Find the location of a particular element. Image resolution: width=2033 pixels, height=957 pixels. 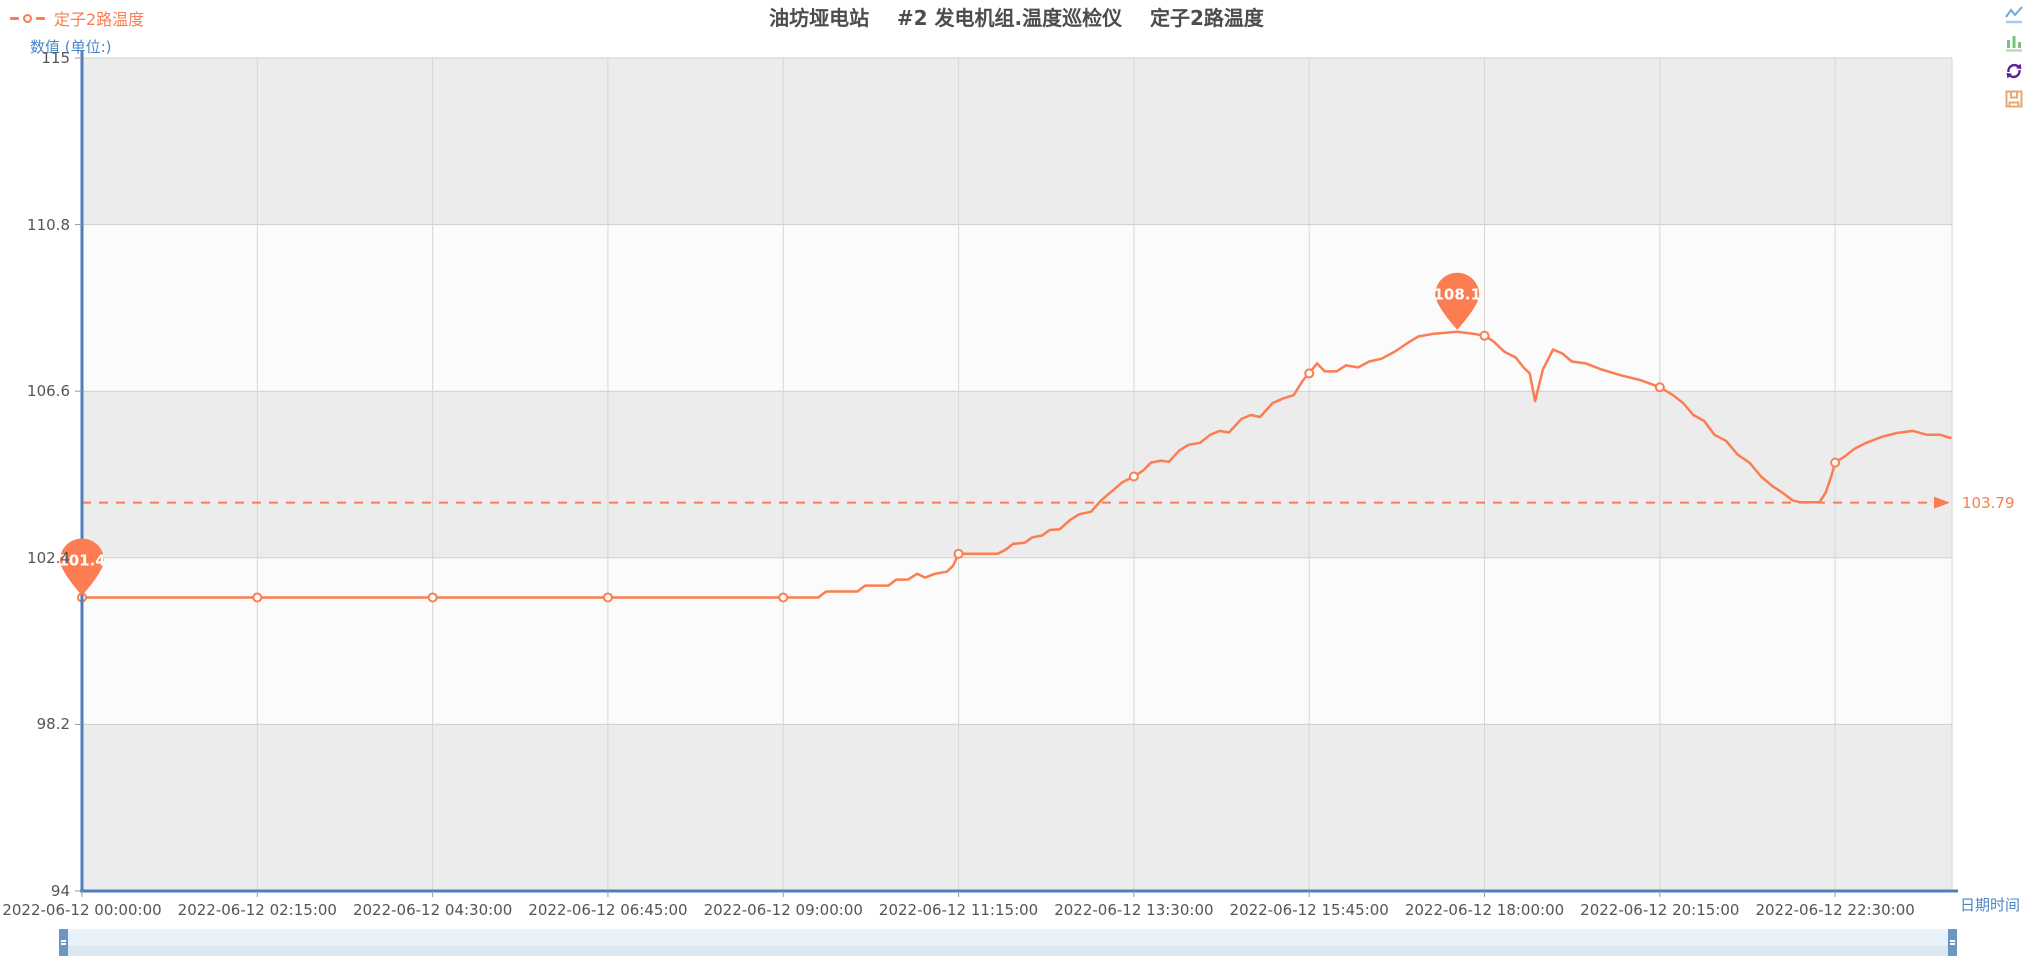

datazoom-slider is located at coordinates (1008, 942).